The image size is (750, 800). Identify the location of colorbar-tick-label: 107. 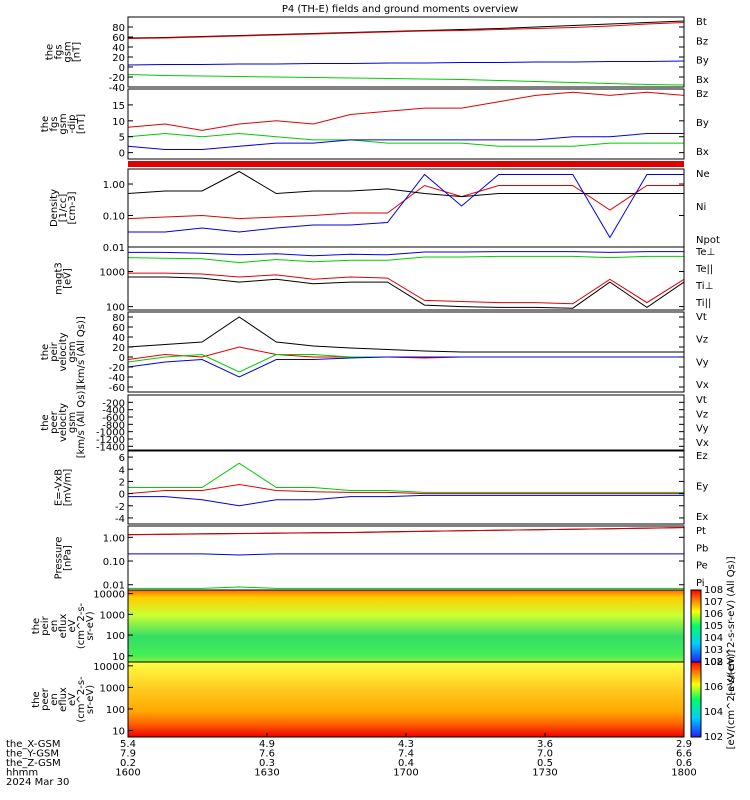
(713, 602).